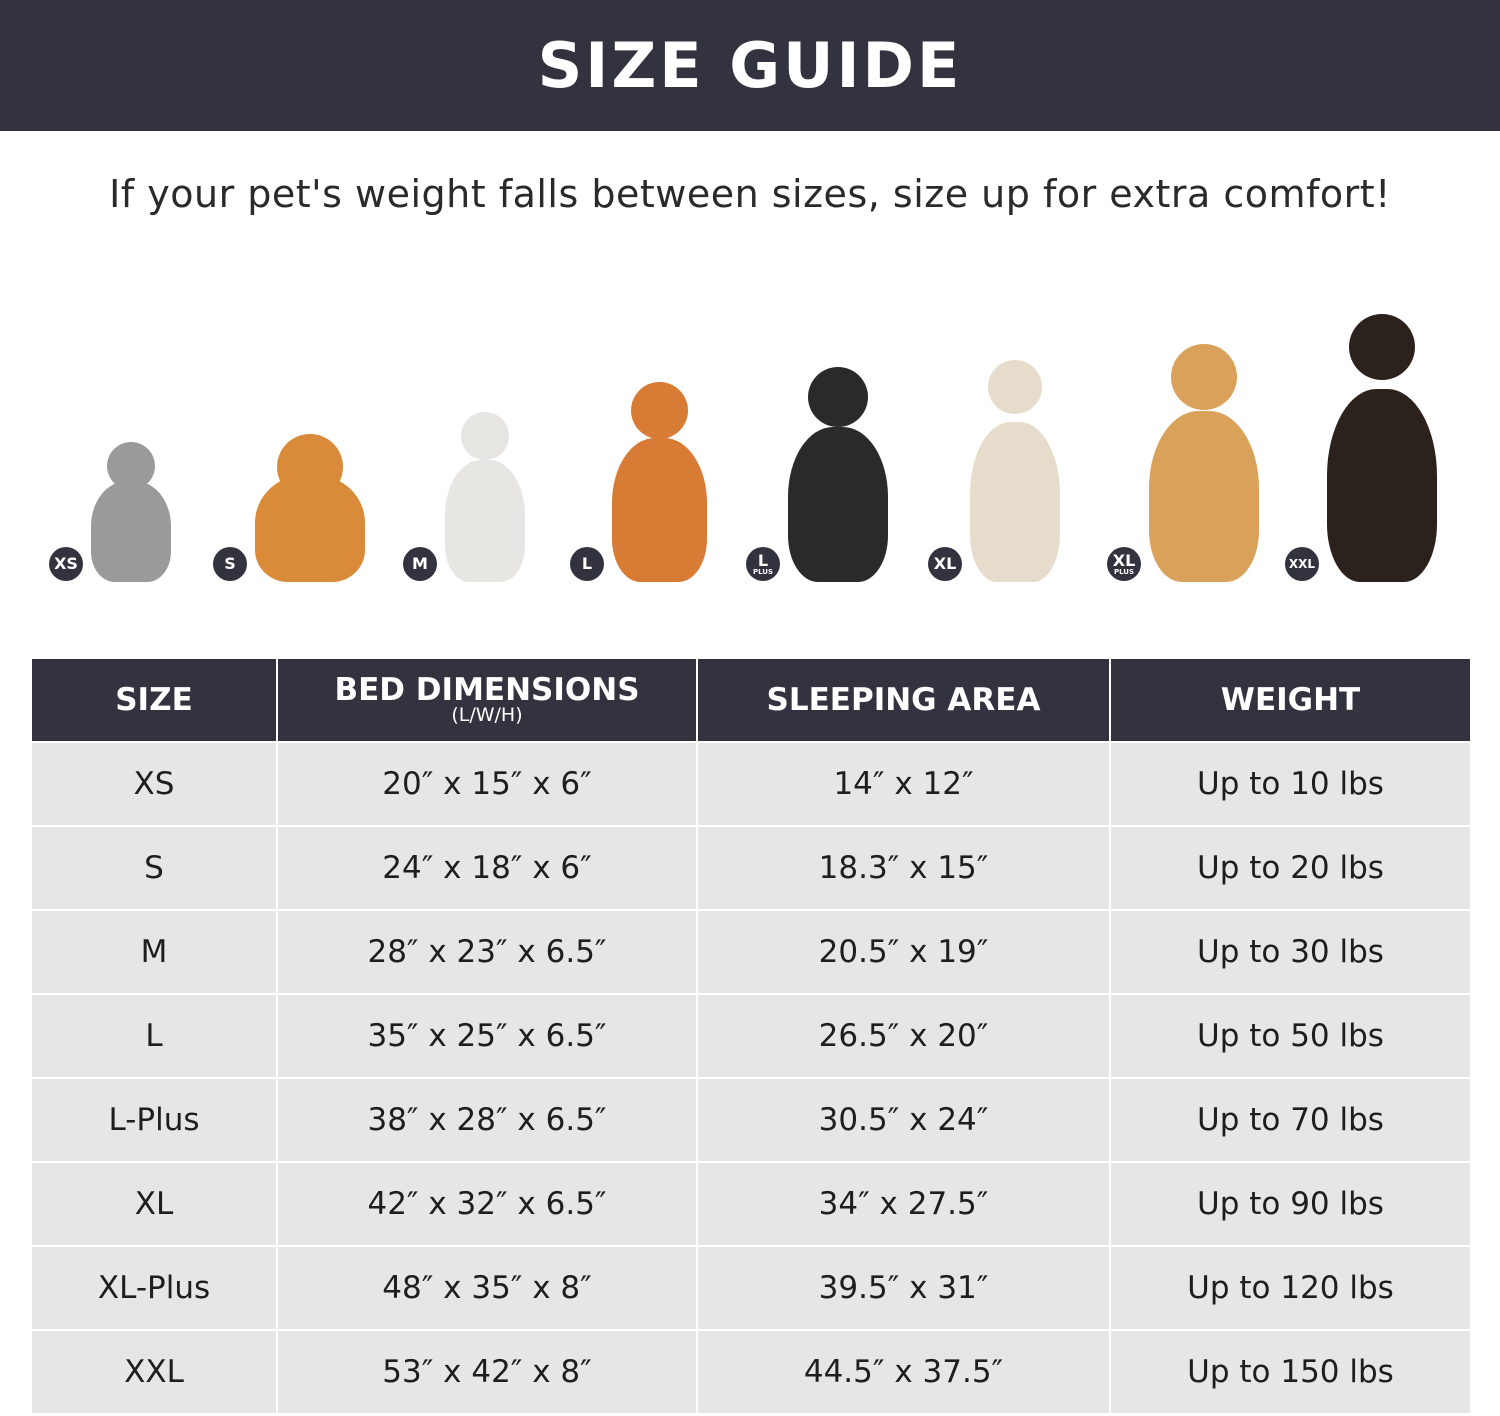  What do you see at coordinates (1290, 1288) in the screenshot?
I see `table-cell: Up to 120 lbs` at bounding box center [1290, 1288].